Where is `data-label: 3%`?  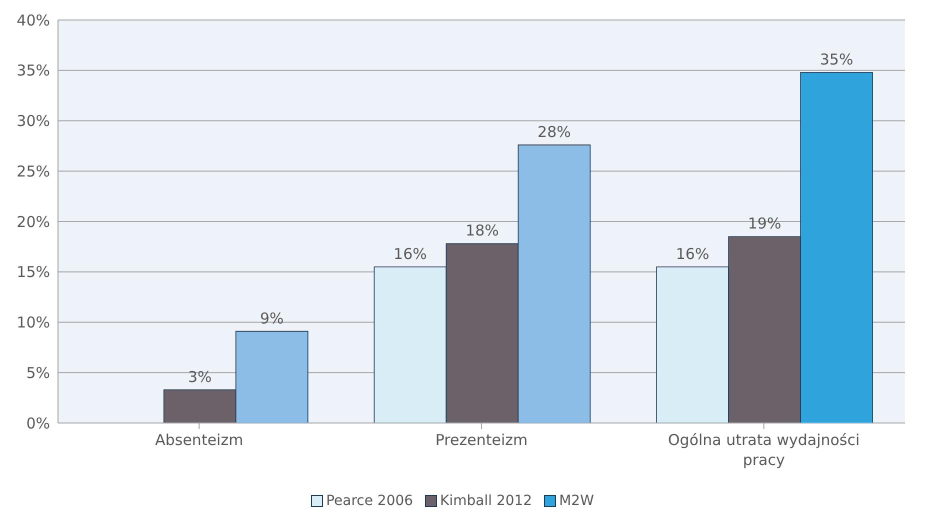 data-label: 3% is located at coordinates (200, 377).